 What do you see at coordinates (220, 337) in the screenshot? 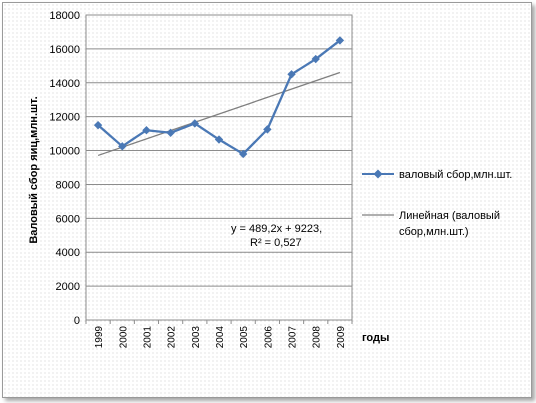
I see `x-tick-label: 2004` at bounding box center [220, 337].